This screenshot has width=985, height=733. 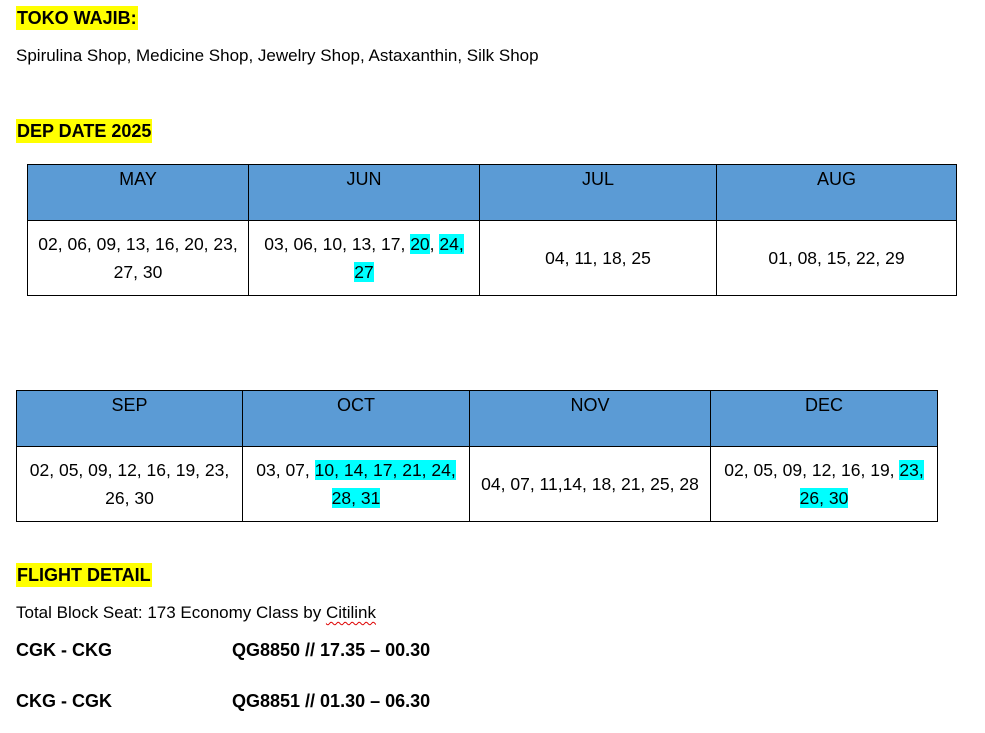 What do you see at coordinates (590, 484) in the screenshot?
I see `dates-nov: 04, 07, 11,14, 18, 21, 25, 28` at bounding box center [590, 484].